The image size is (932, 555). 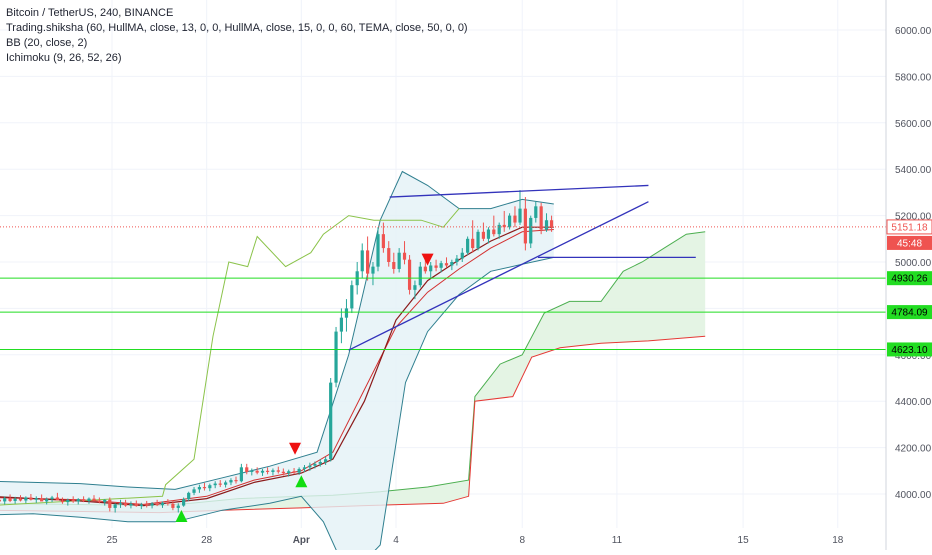 What do you see at coordinates (207, 540) in the screenshot?
I see `time-tick-label: 28` at bounding box center [207, 540].